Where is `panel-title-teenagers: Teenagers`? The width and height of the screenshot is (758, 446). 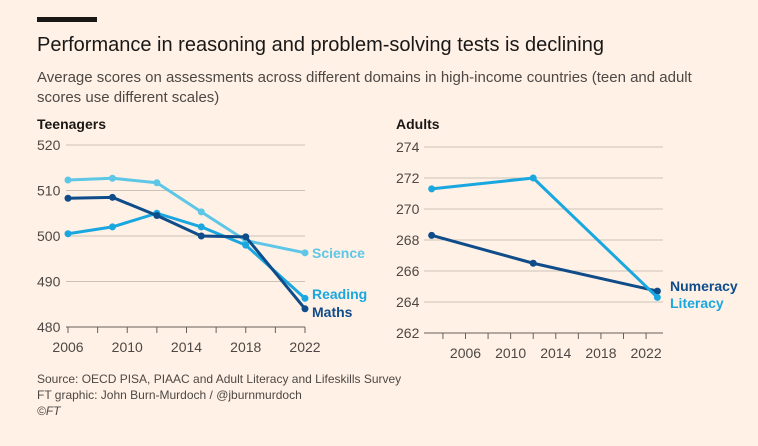
panel-title-teenagers: Teenagers is located at coordinates (71, 124).